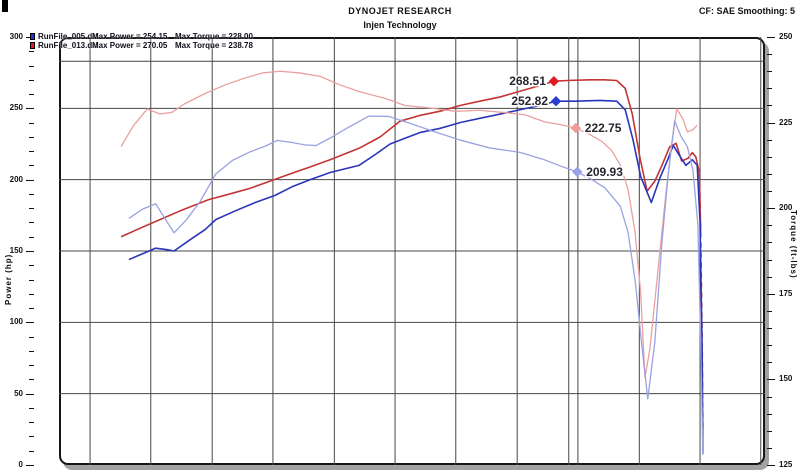 The height and width of the screenshot is (472, 800). Describe the element at coordinates (793, 244) in the screenshot. I see `torque-axis-title: Torque (ft-lbs)` at that location.